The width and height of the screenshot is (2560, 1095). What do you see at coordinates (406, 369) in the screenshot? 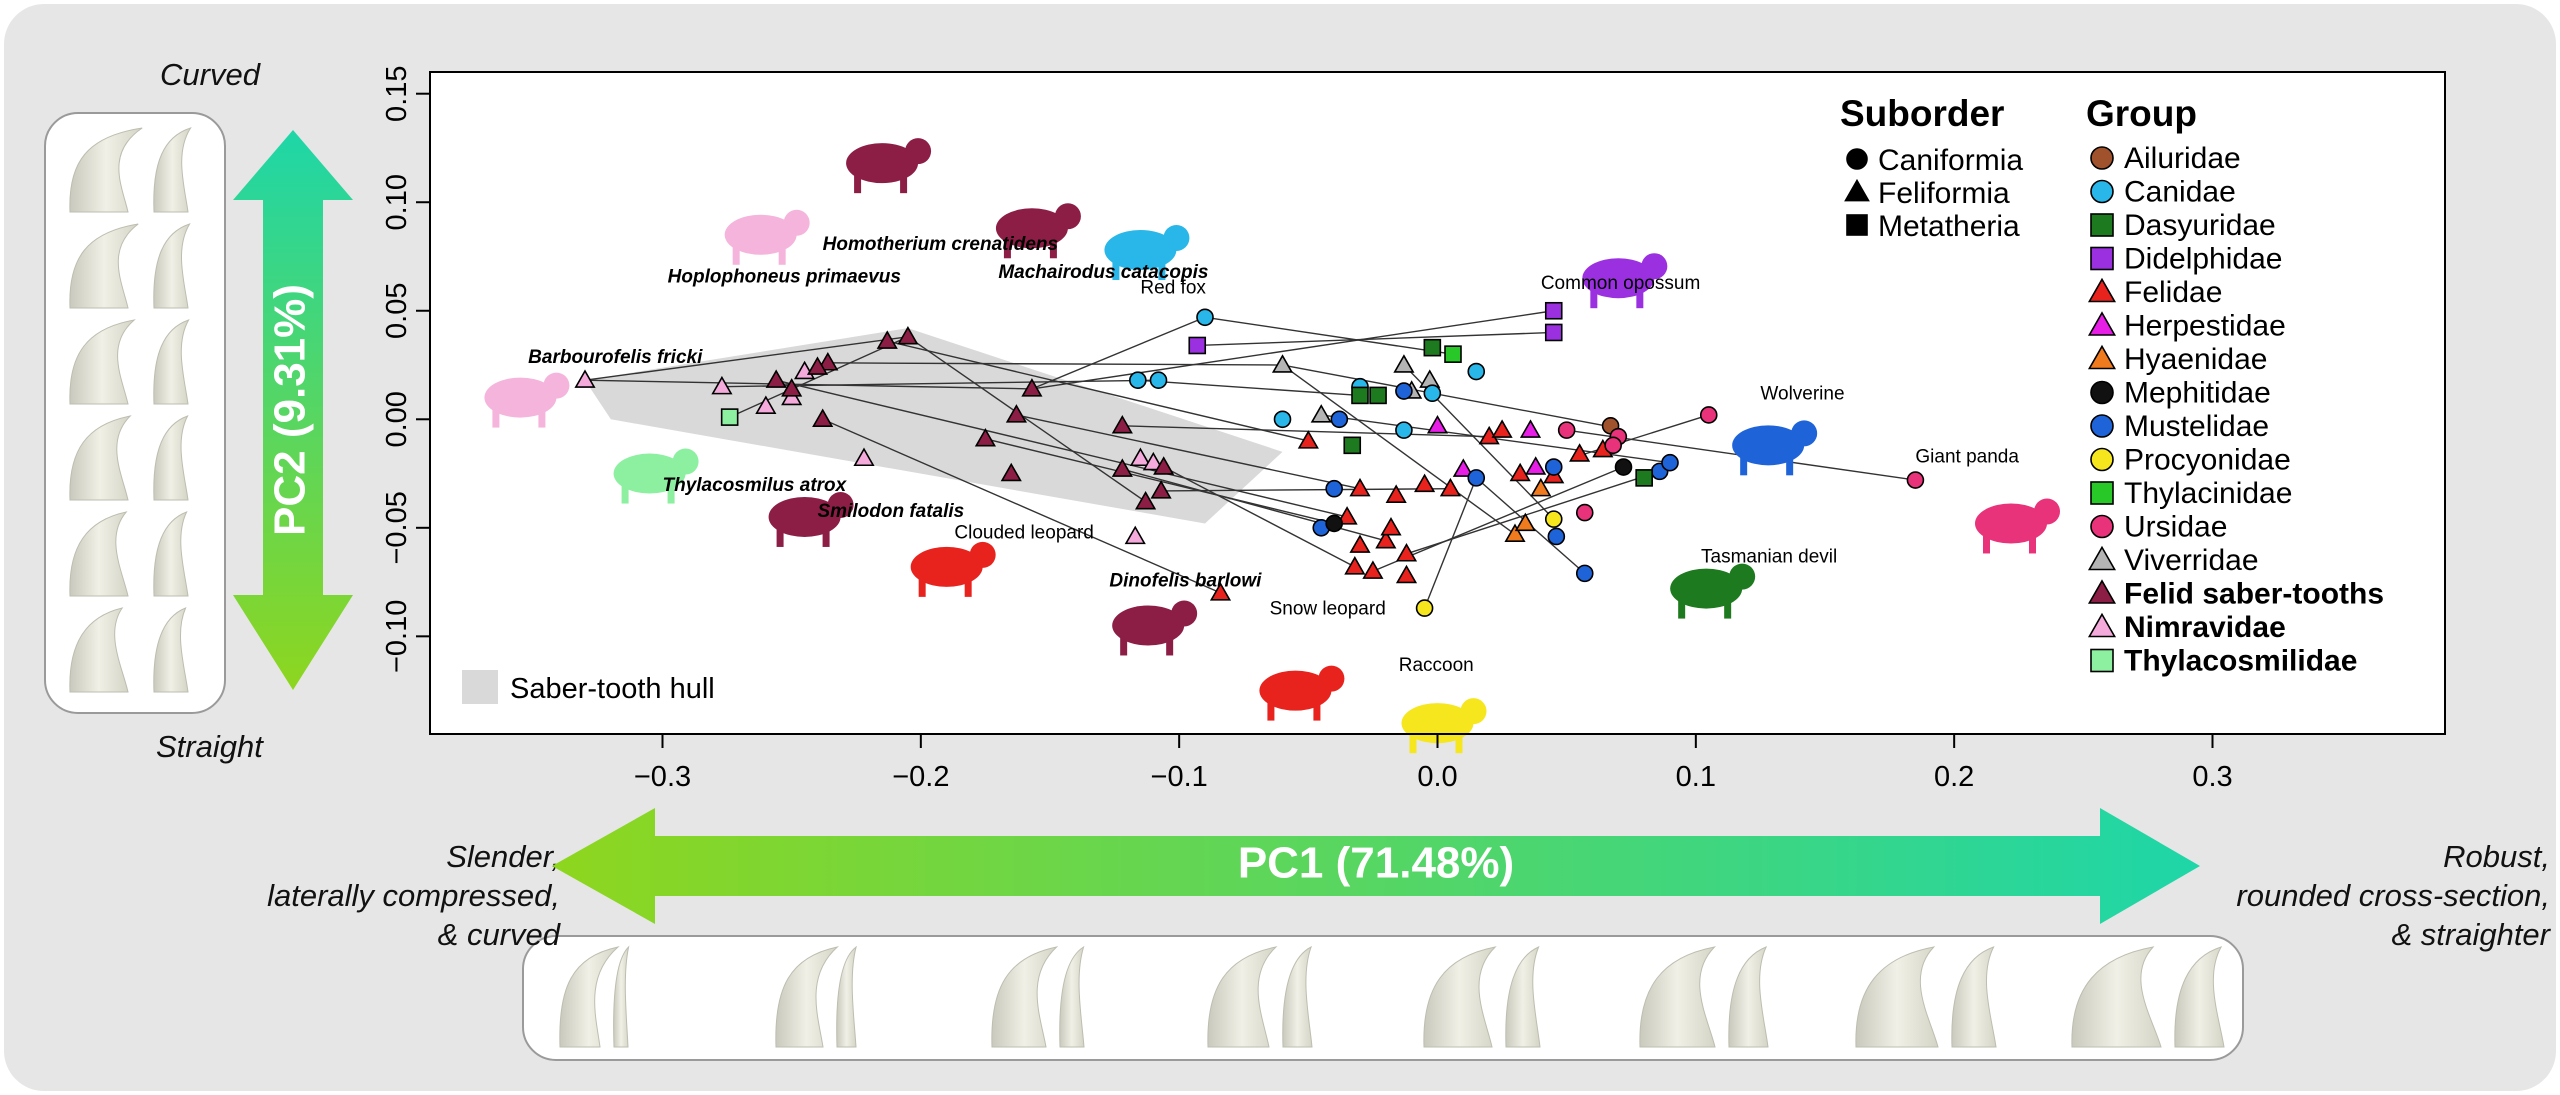
I see `y-axis: −0.10 −0.05 0.00 0.05 0.10 0.15` at bounding box center [406, 369].